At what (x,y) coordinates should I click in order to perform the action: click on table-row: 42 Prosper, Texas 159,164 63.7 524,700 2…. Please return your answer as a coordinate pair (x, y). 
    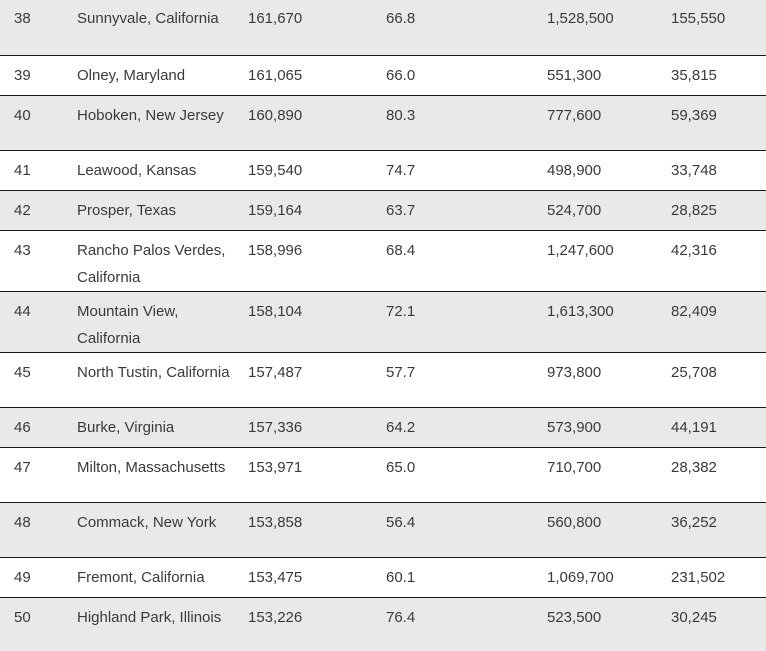
    Looking at the image, I should click on (383, 210).